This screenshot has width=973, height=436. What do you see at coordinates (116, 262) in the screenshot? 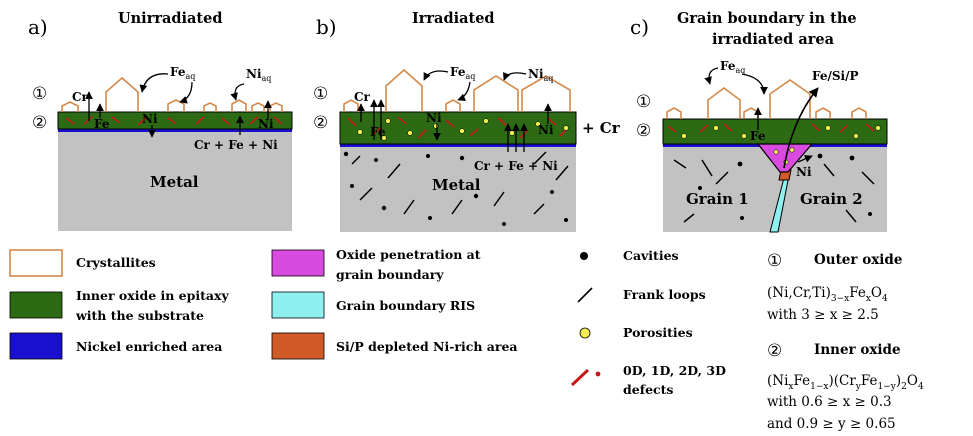
I see `legend-crystallites: Crystallites` at bounding box center [116, 262].